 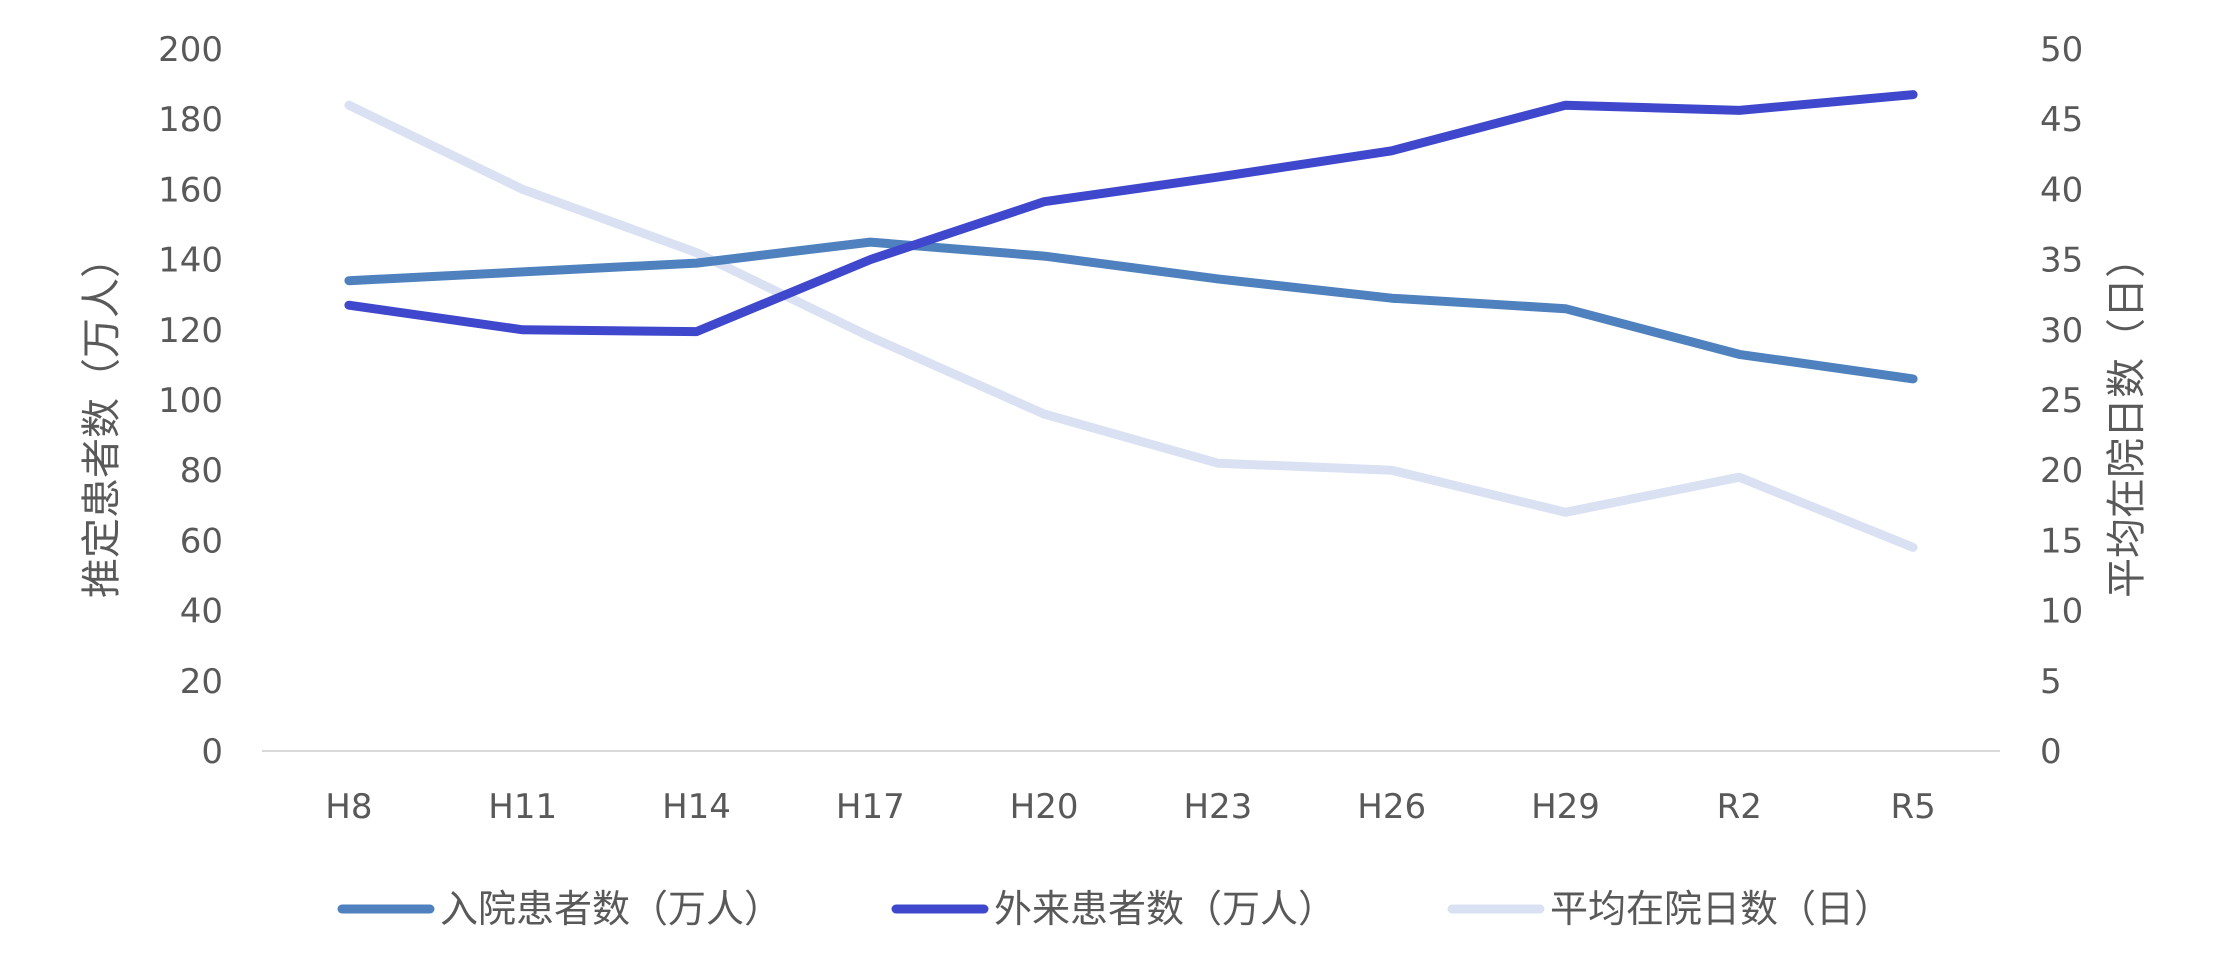 I want to click on y-tick-label: 20, so click(x=201, y=682).